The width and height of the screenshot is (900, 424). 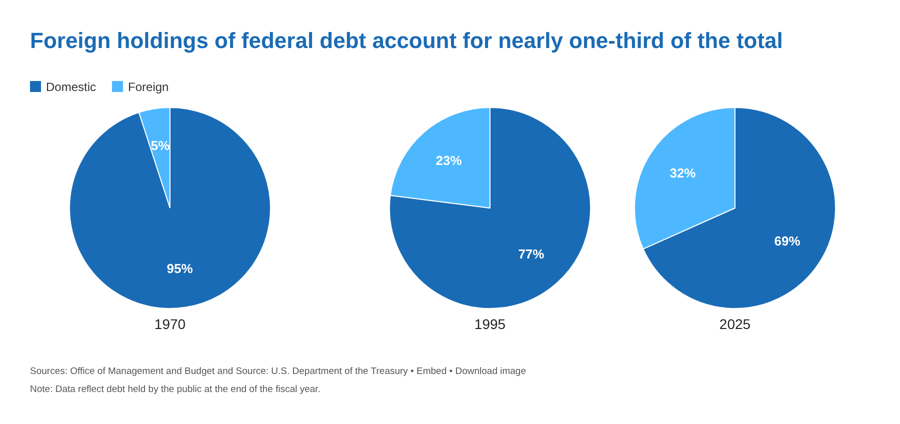 I want to click on data-label: 95%, so click(x=180, y=268).